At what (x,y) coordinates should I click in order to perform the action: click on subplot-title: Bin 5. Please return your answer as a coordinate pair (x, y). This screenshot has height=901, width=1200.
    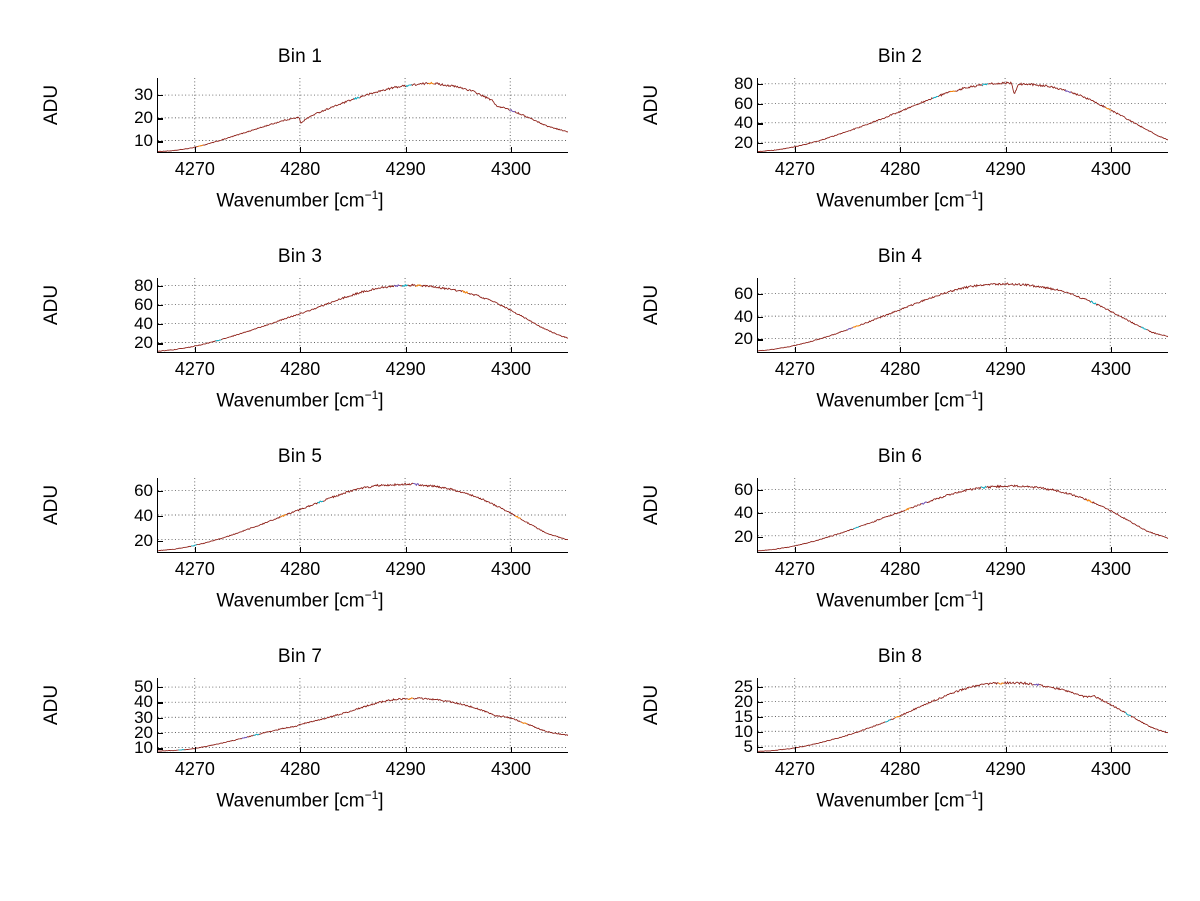
    Looking at the image, I should click on (300, 456).